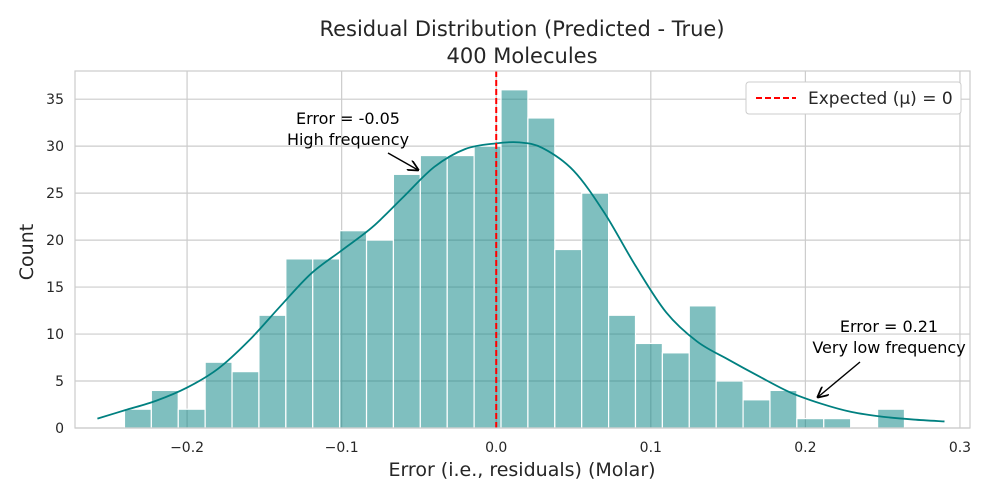 The height and width of the screenshot is (500, 1000). I want to click on y-tick-label: 5, so click(59, 382).